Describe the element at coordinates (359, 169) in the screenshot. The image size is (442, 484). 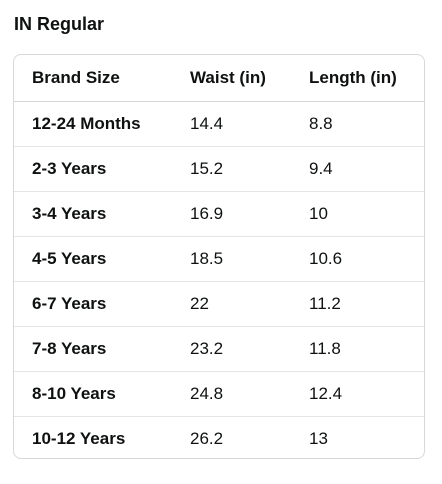
I see `length-cell: 9.4` at that location.